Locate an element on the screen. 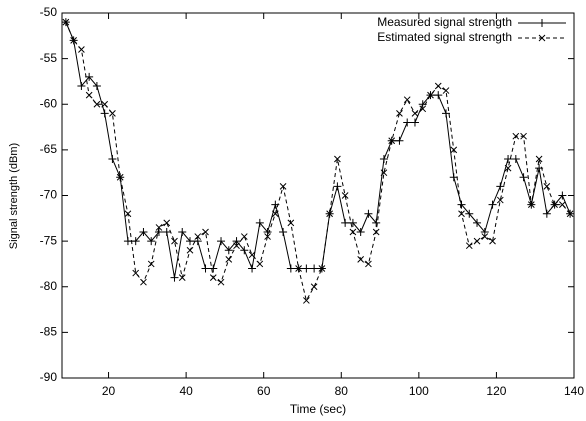 The width and height of the screenshot is (586, 421). y-tick-label: -75 is located at coordinates (49, 240).